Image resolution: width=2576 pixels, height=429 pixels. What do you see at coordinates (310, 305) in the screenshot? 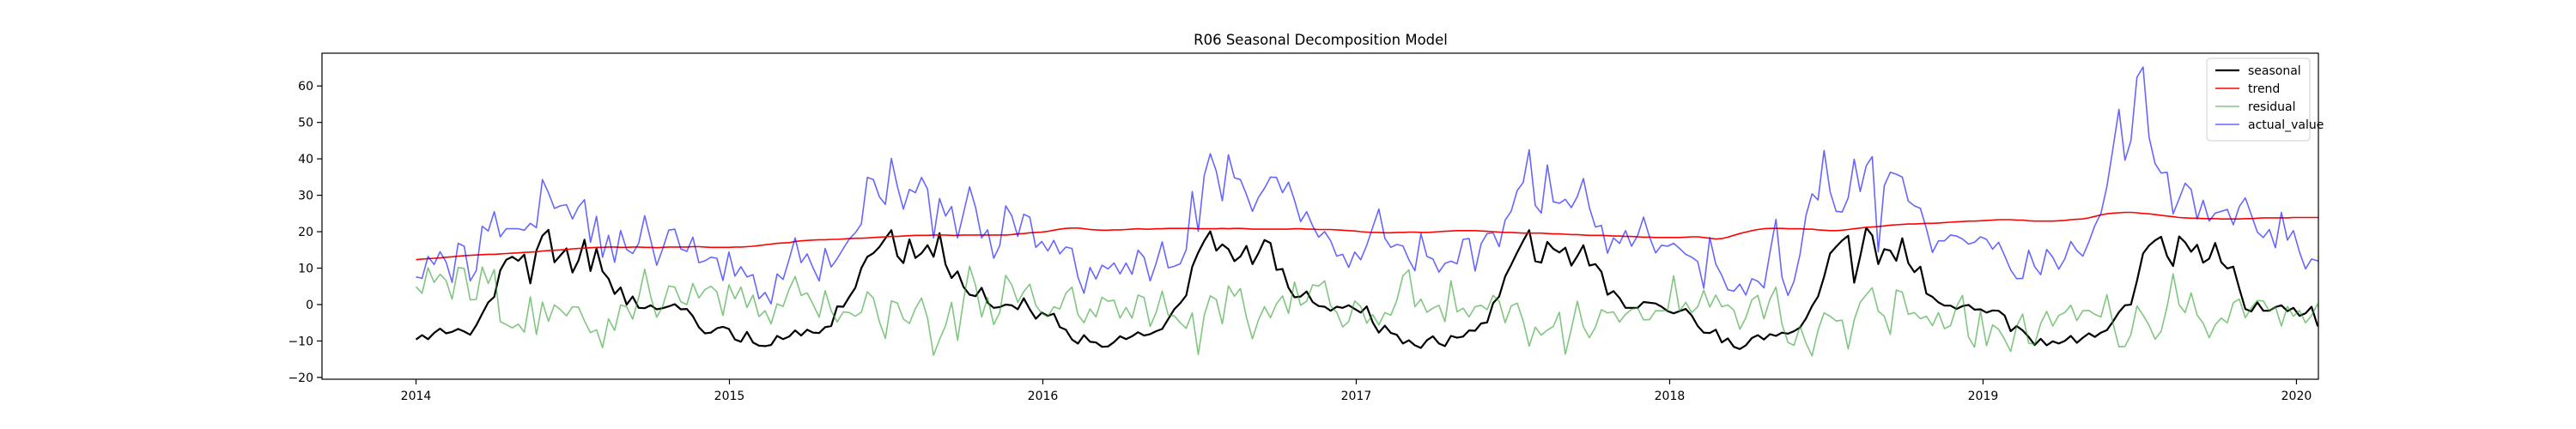
I see `y-tick-label: 0` at bounding box center [310, 305].